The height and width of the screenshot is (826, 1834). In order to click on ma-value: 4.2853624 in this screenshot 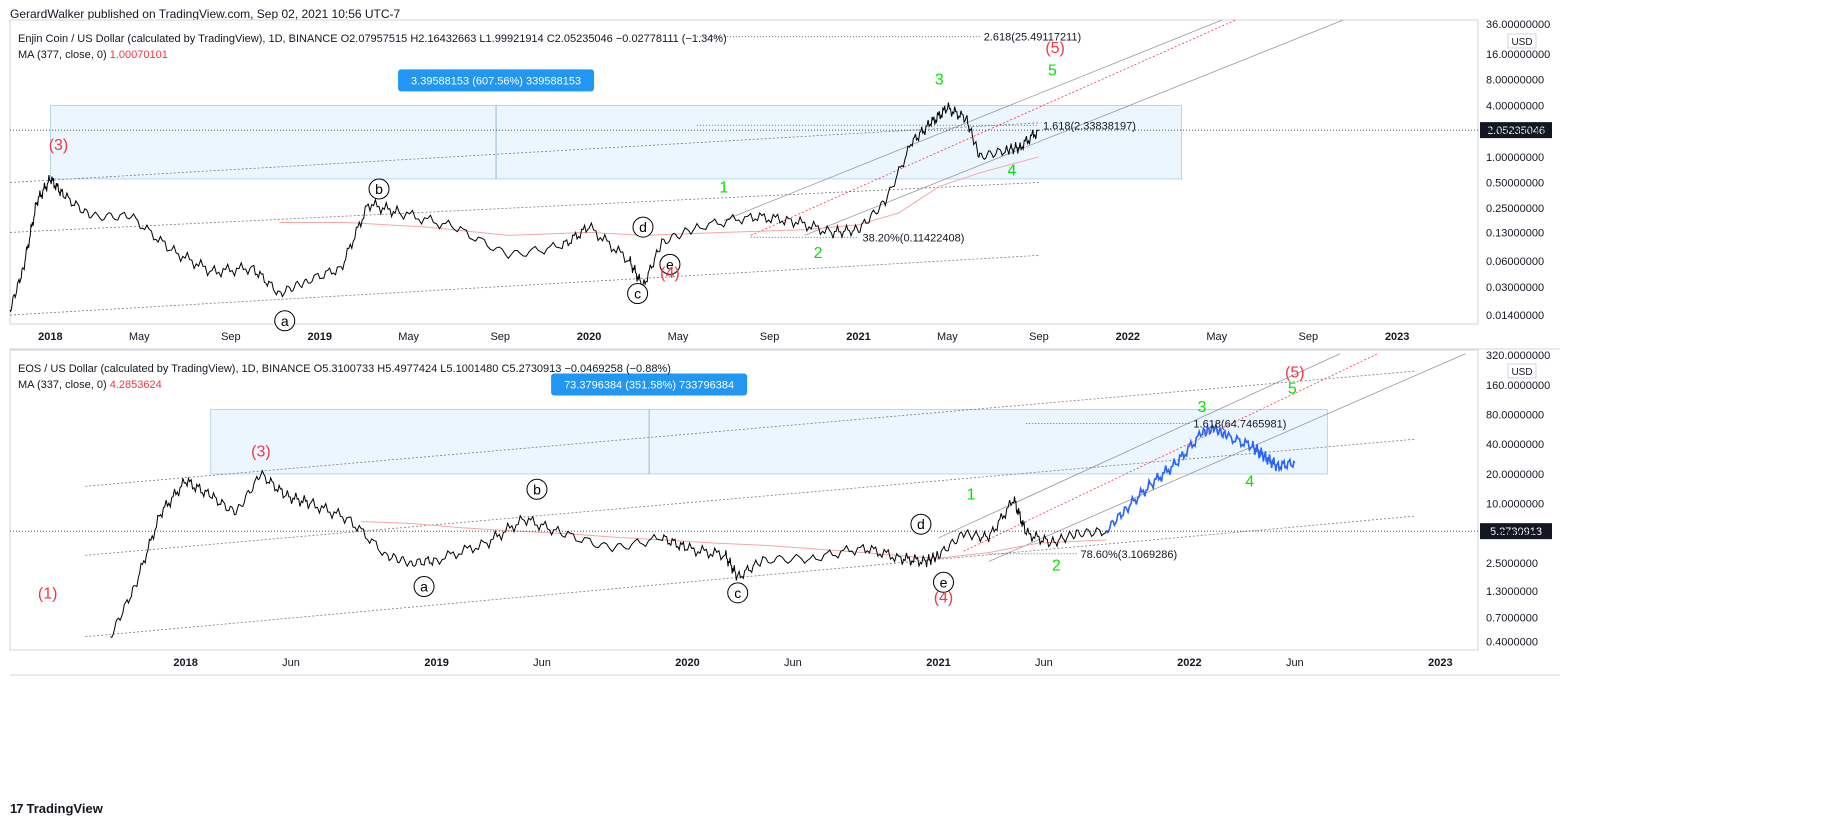, I will do `click(136, 385)`.